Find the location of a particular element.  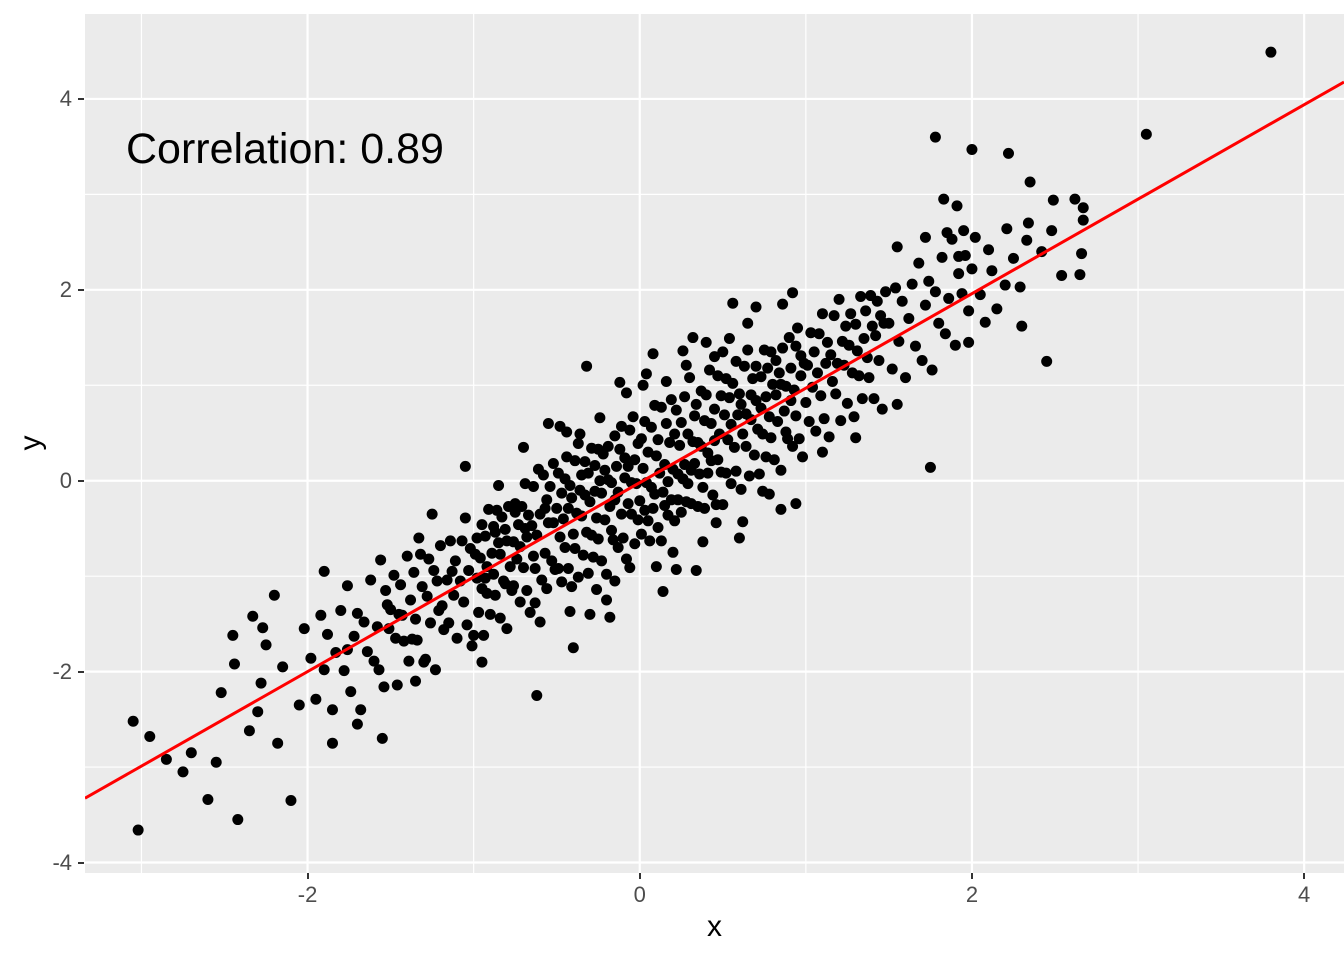

correlation-annotation: Correlation: 0.89 is located at coordinates (285, 149).